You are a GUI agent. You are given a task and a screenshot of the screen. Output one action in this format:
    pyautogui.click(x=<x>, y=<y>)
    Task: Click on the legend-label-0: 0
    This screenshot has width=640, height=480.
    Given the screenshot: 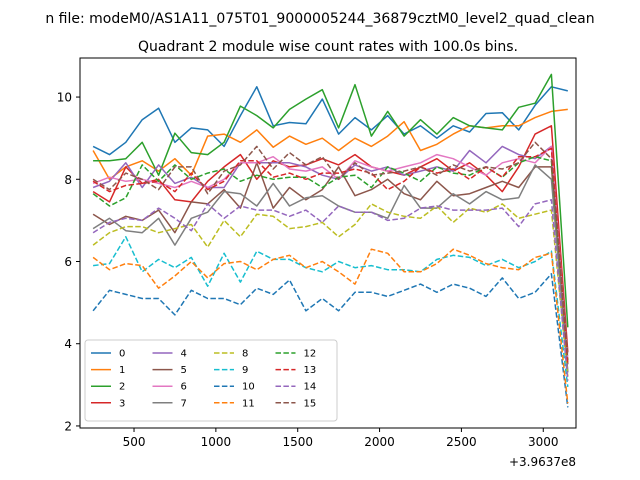 What is the action you would take?
    pyautogui.click(x=122, y=354)
    